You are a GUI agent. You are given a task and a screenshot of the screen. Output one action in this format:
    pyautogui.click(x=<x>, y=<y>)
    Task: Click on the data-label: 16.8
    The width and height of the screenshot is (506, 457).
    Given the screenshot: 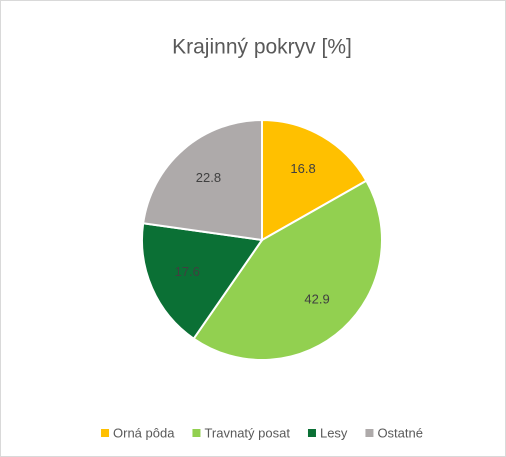 What is the action you would take?
    pyautogui.click(x=302, y=168)
    